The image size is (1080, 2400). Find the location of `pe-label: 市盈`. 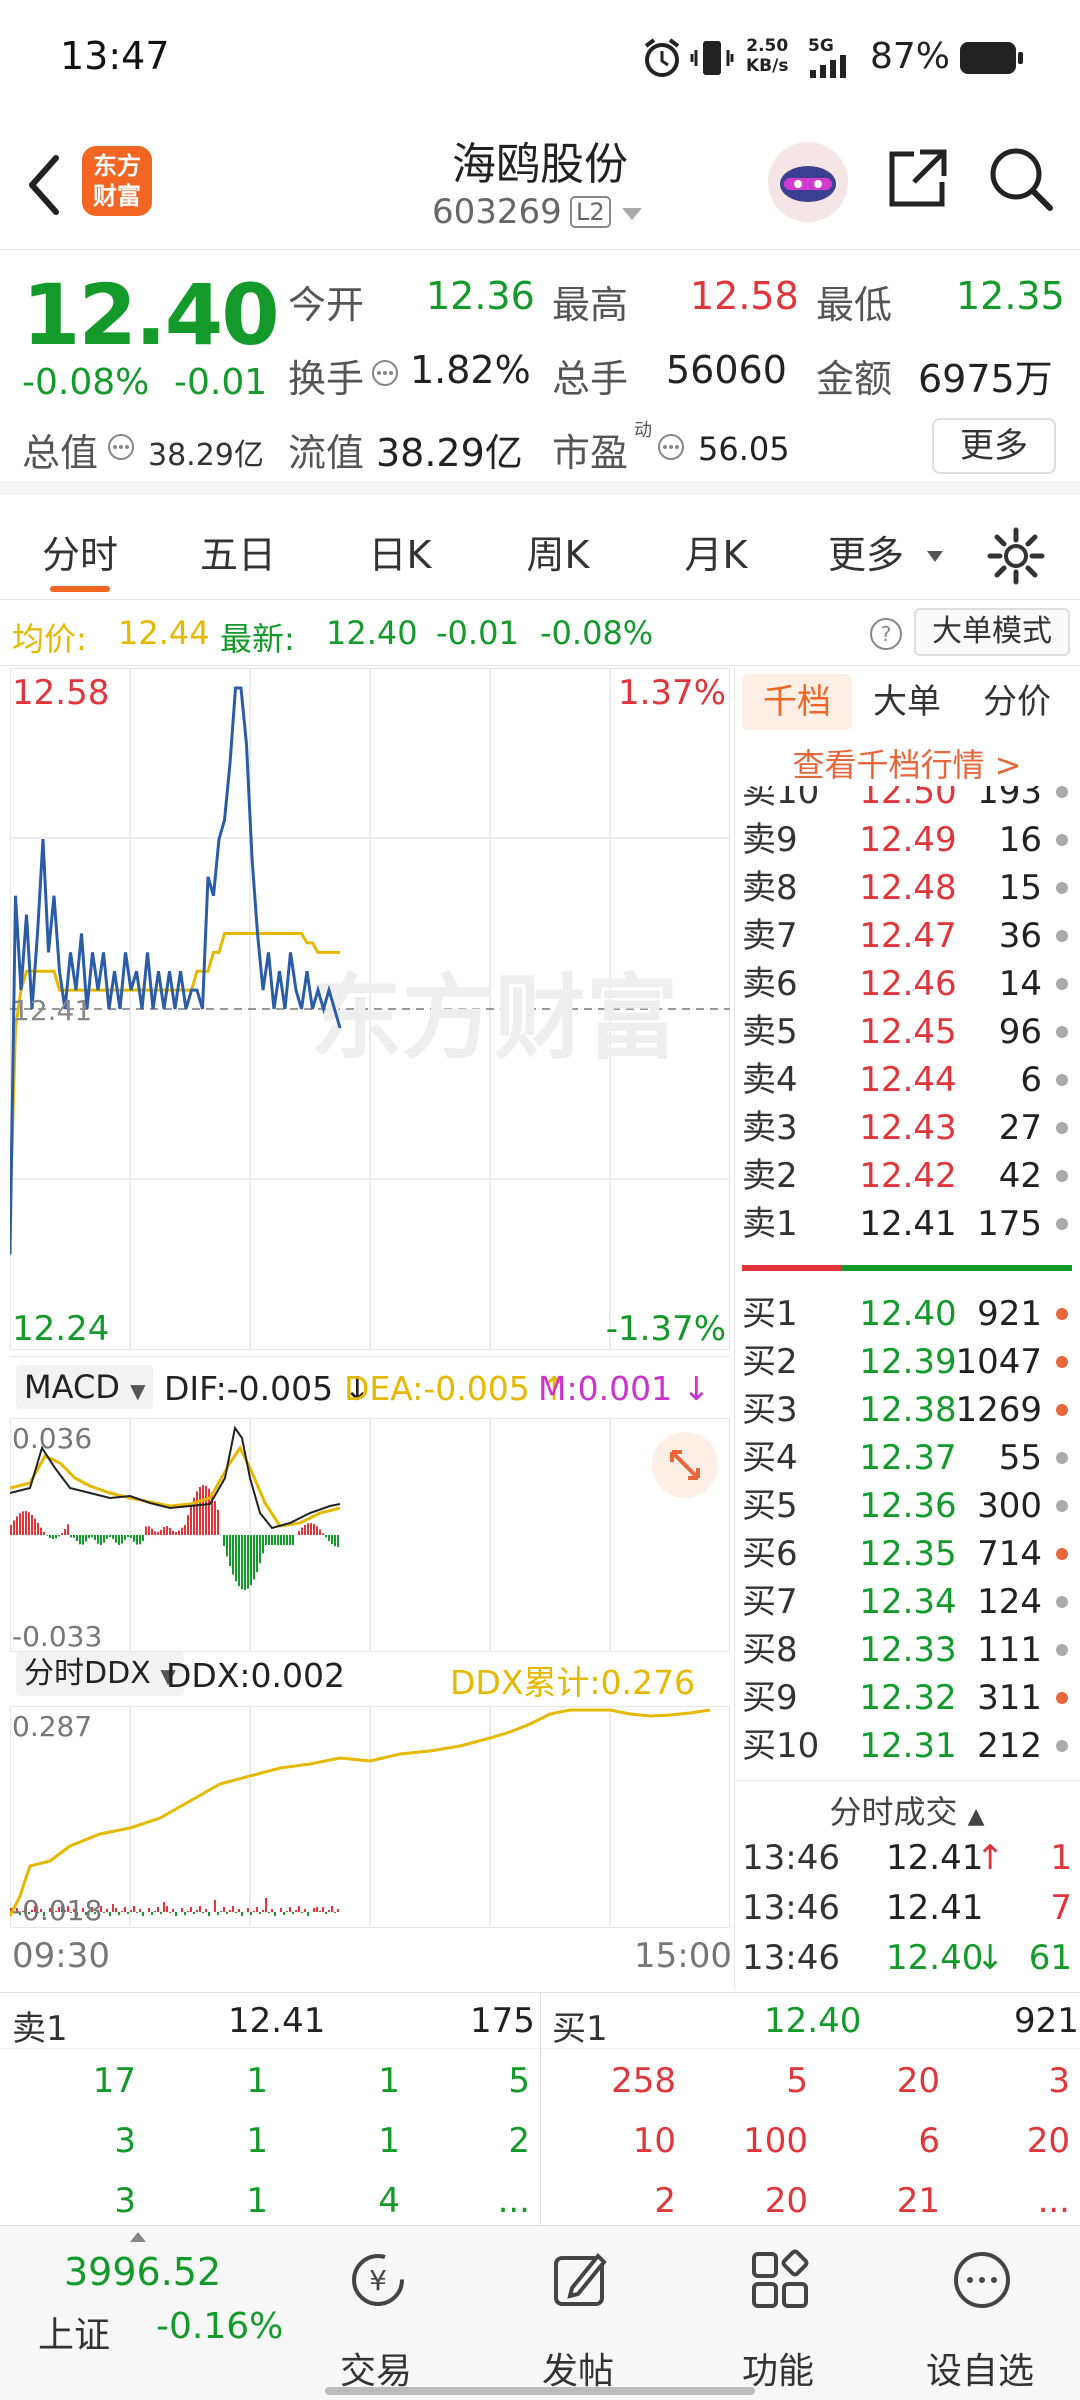

pe-label: 市盈 is located at coordinates (590, 453).